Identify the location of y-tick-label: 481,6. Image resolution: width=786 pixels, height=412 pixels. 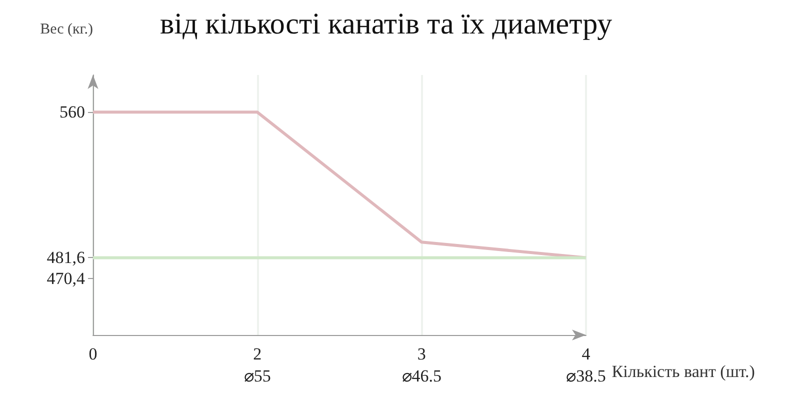
(65, 258).